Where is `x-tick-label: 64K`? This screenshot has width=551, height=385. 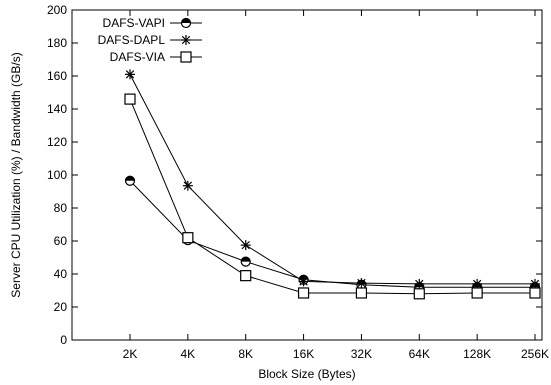 x-tick-label: 64K is located at coordinates (419, 354).